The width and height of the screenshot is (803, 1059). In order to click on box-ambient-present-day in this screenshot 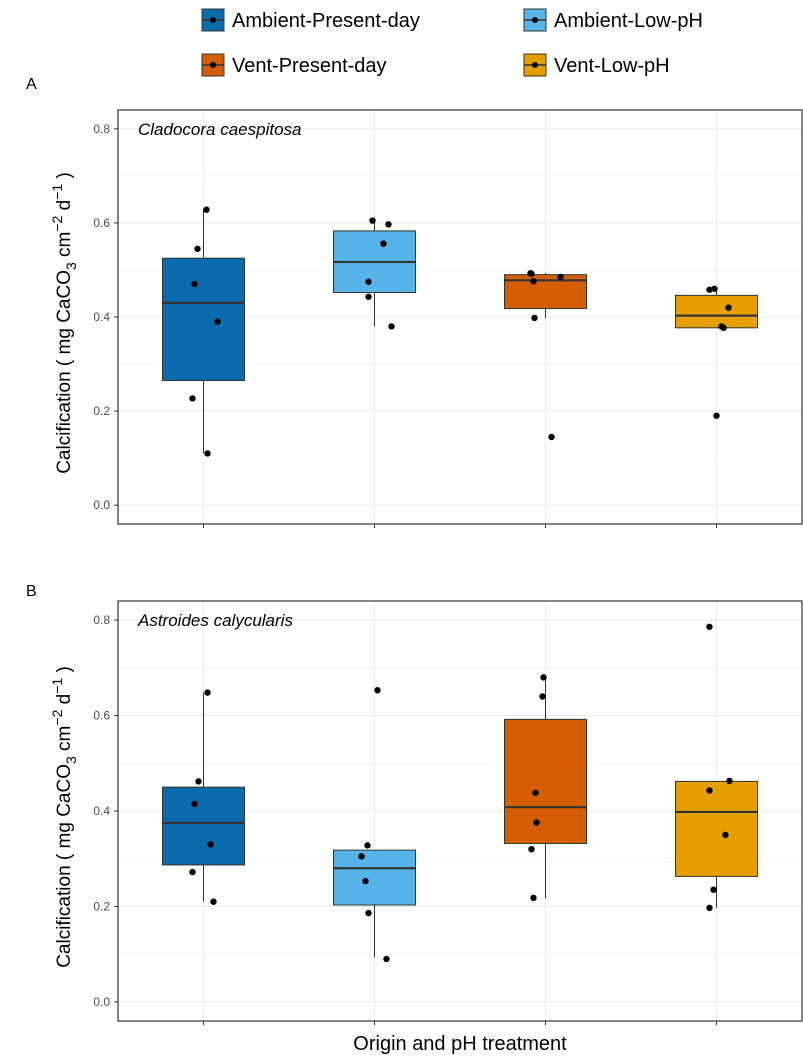, I will do `click(203, 331)`.